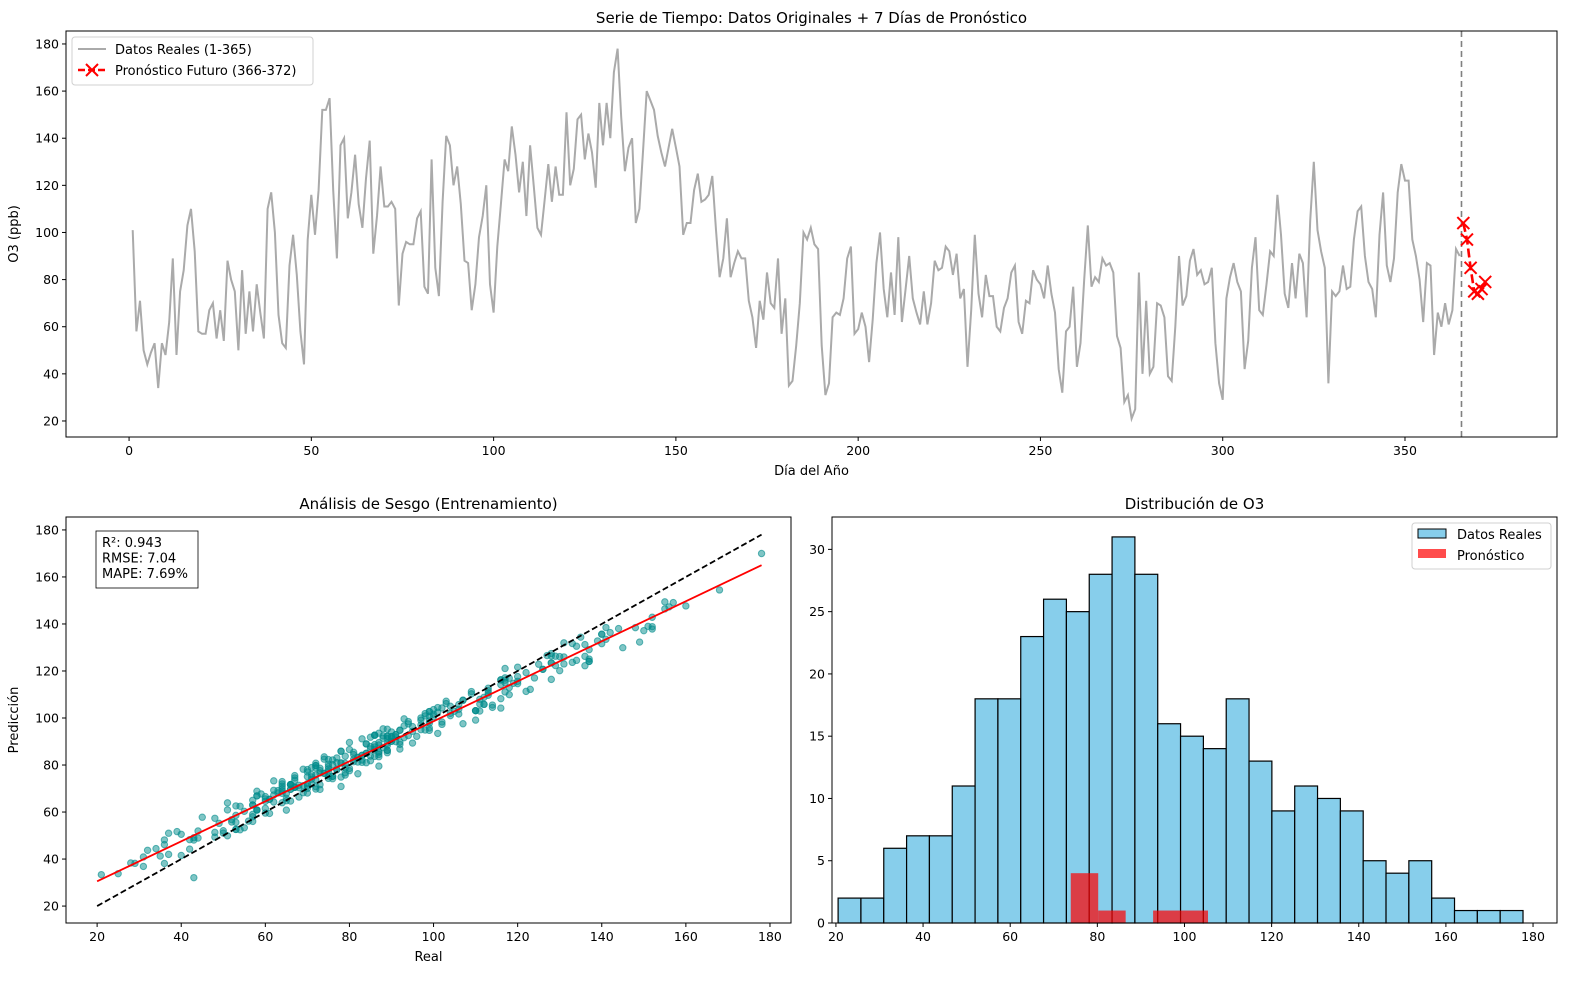 Image resolution: width=1590 pixels, height=994 pixels. I want to click on x-tick-label: 300, so click(1223, 450).